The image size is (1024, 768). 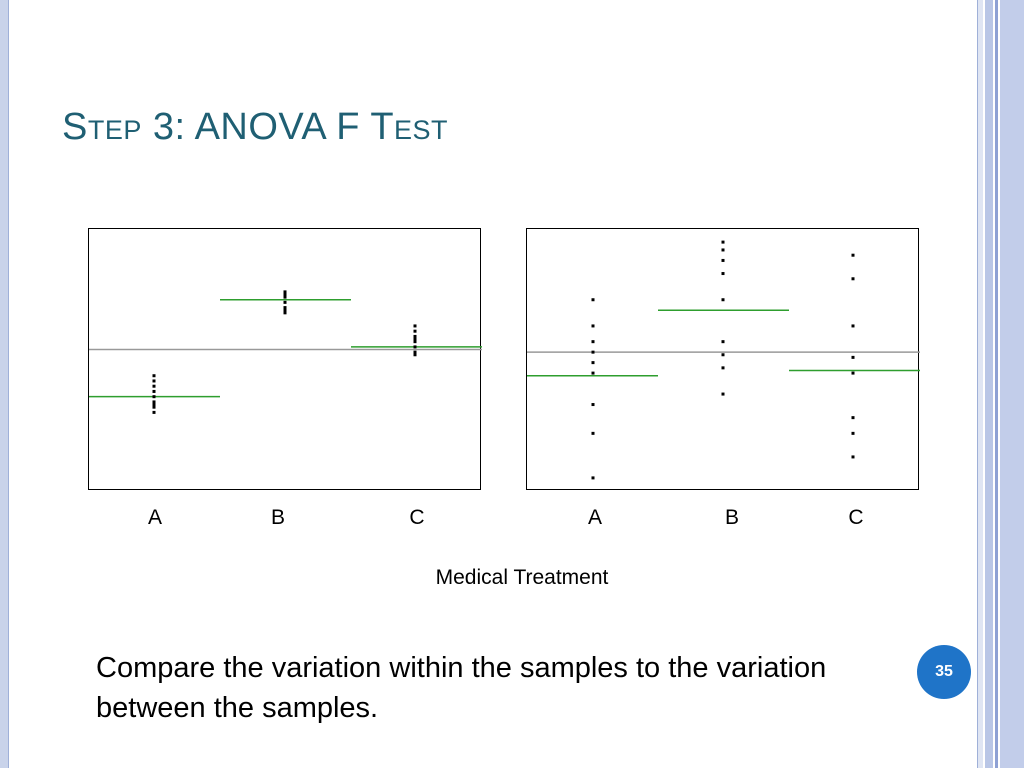 I want to click on chart-panel-right, so click(x=723, y=359).